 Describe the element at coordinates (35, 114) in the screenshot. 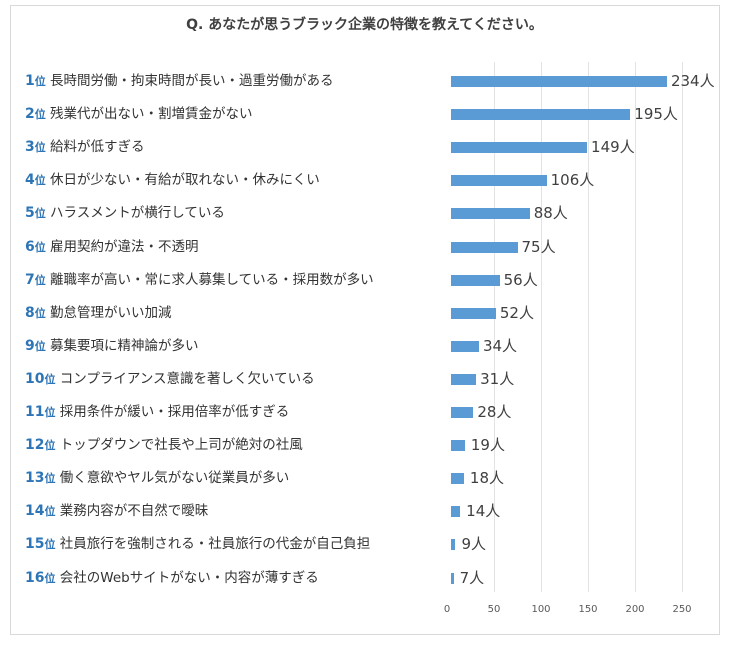

I see `rank-label: 2位` at that location.